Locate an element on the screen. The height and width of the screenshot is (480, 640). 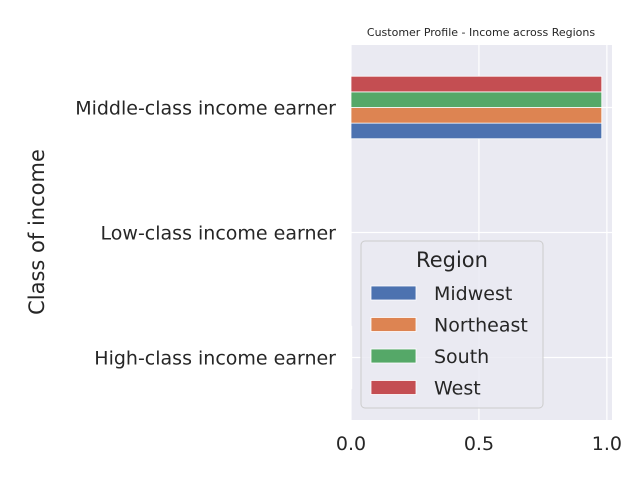
legend: Region Midwest Northeast South West is located at coordinates (452, 324).